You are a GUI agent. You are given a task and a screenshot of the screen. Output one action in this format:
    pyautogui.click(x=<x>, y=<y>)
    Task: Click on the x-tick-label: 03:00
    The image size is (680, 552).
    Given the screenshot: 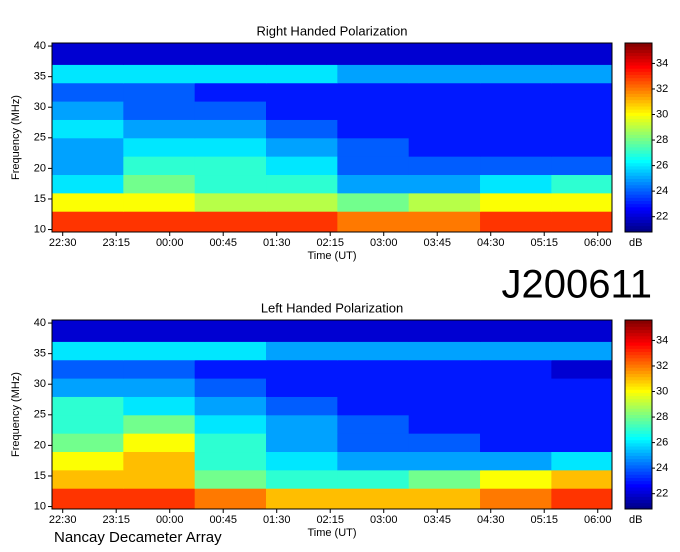 What is the action you would take?
    pyautogui.click(x=384, y=243)
    